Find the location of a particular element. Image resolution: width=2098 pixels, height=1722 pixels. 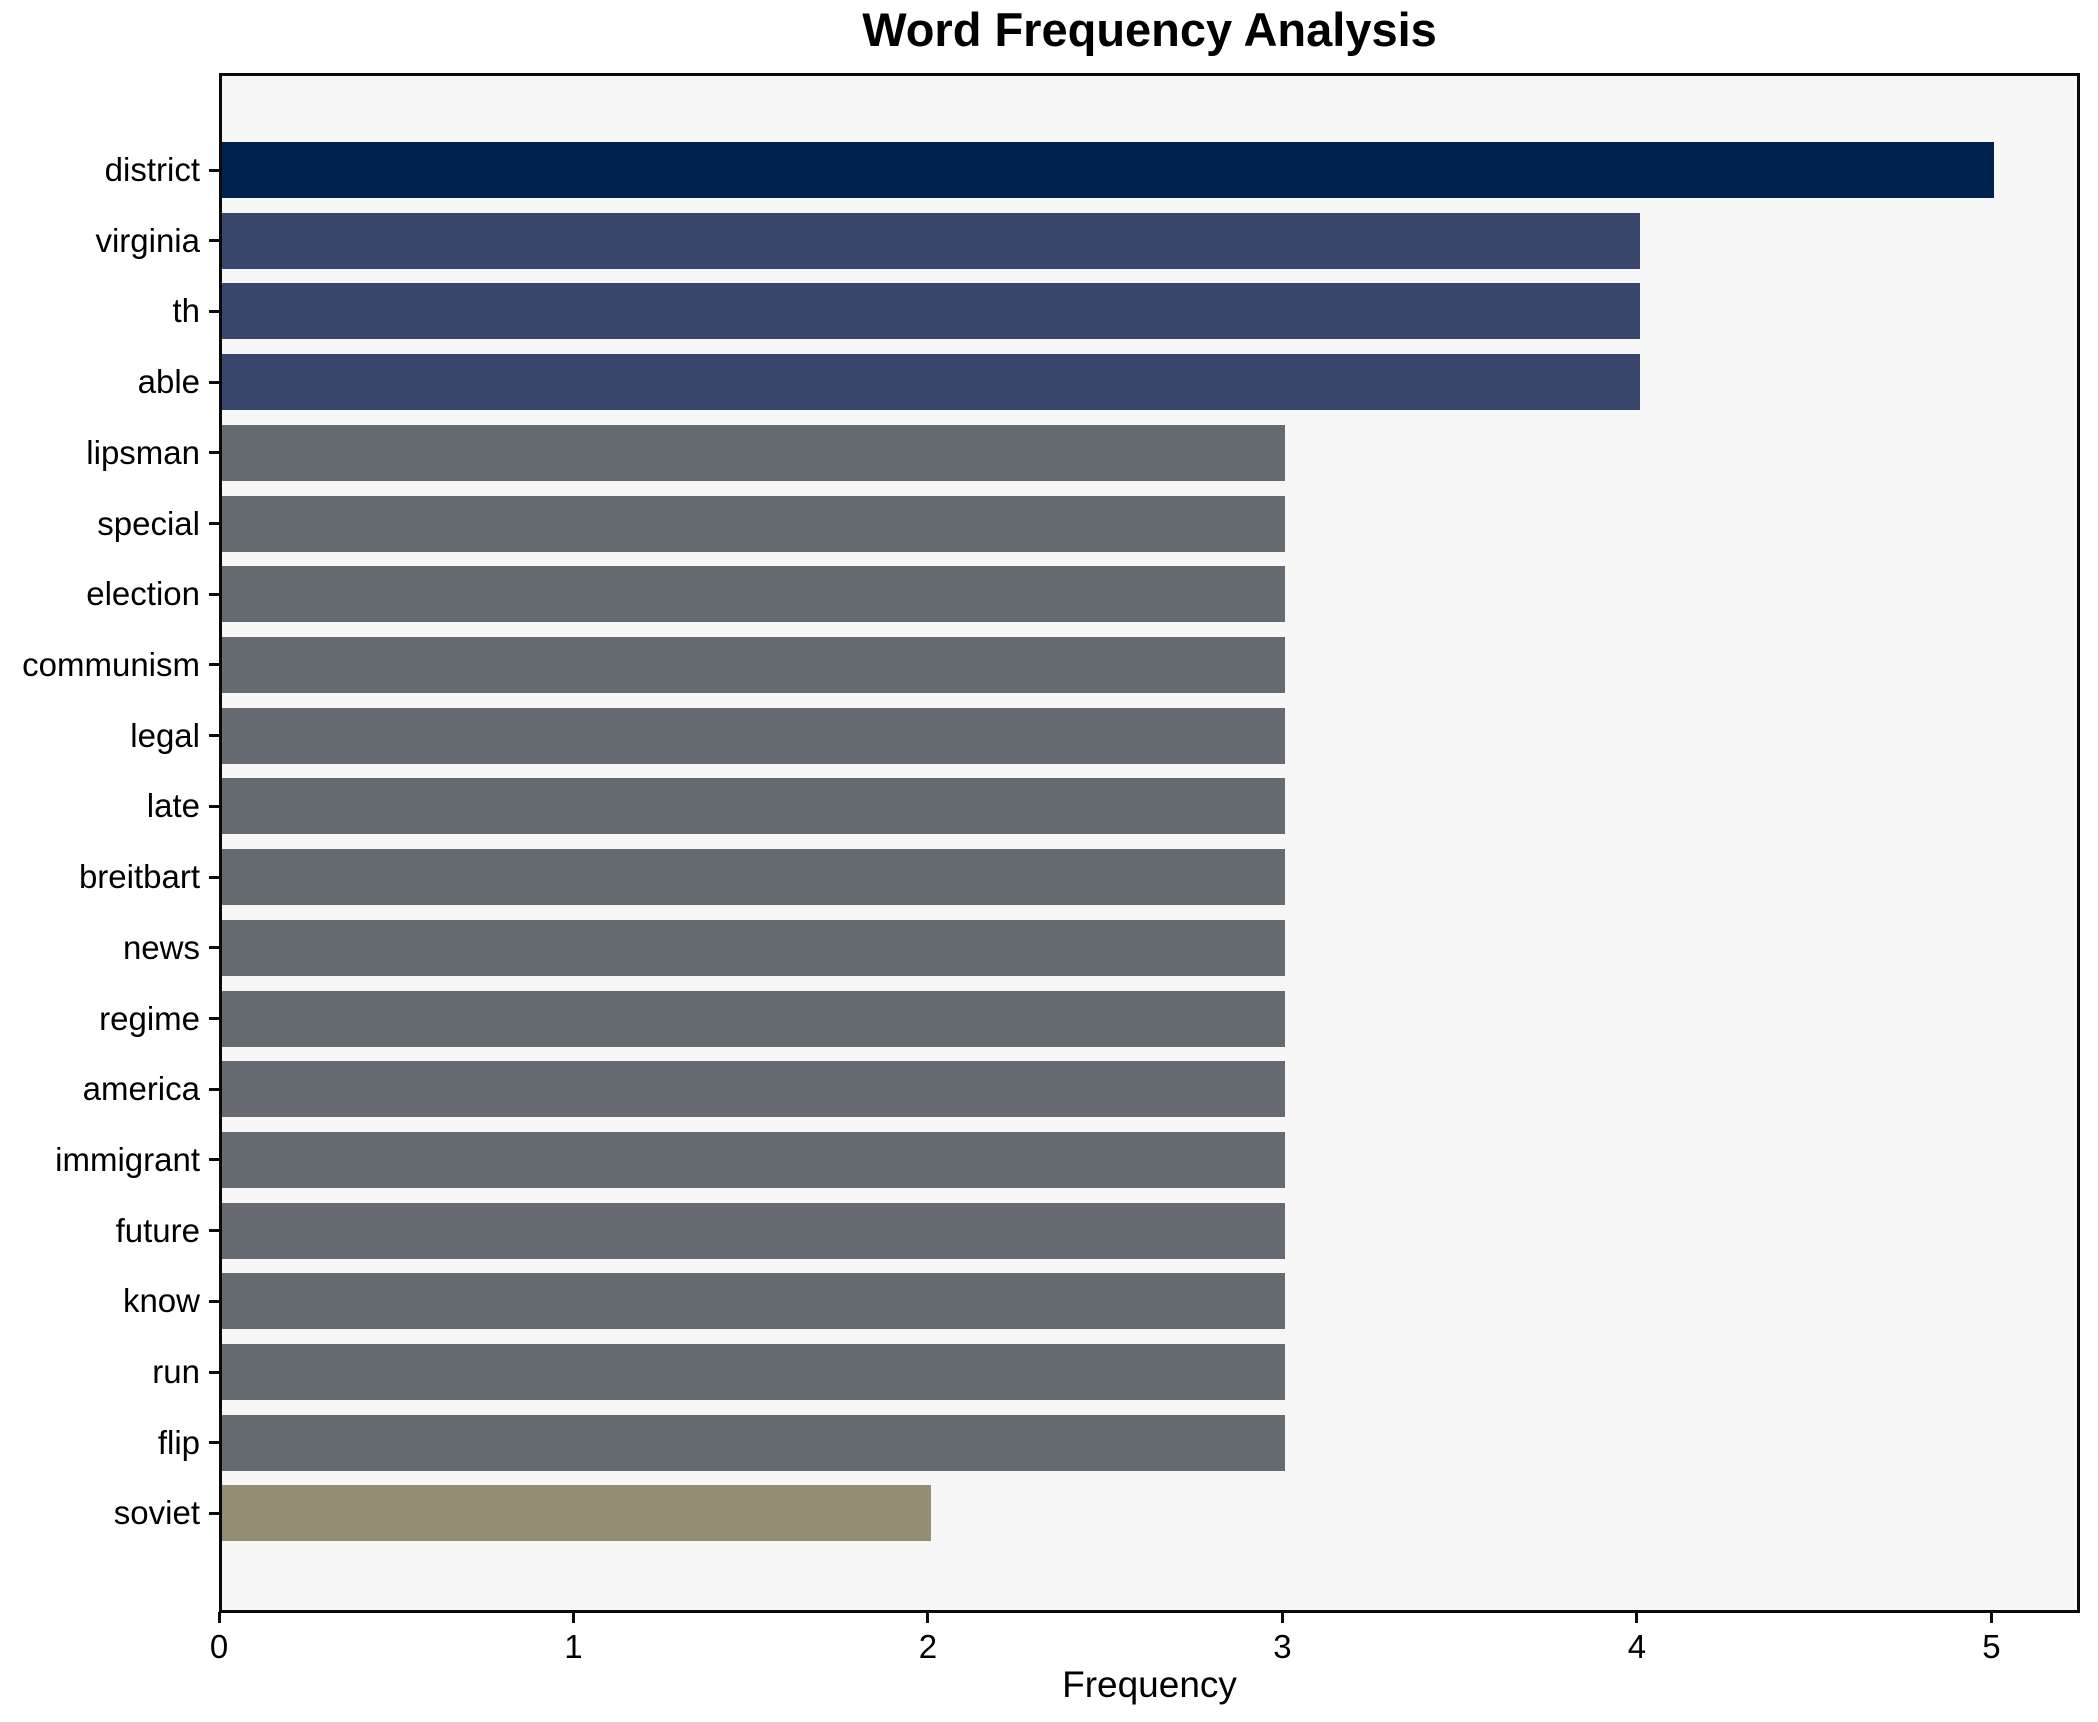

bar-flip is located at coordinates (754, 1442).